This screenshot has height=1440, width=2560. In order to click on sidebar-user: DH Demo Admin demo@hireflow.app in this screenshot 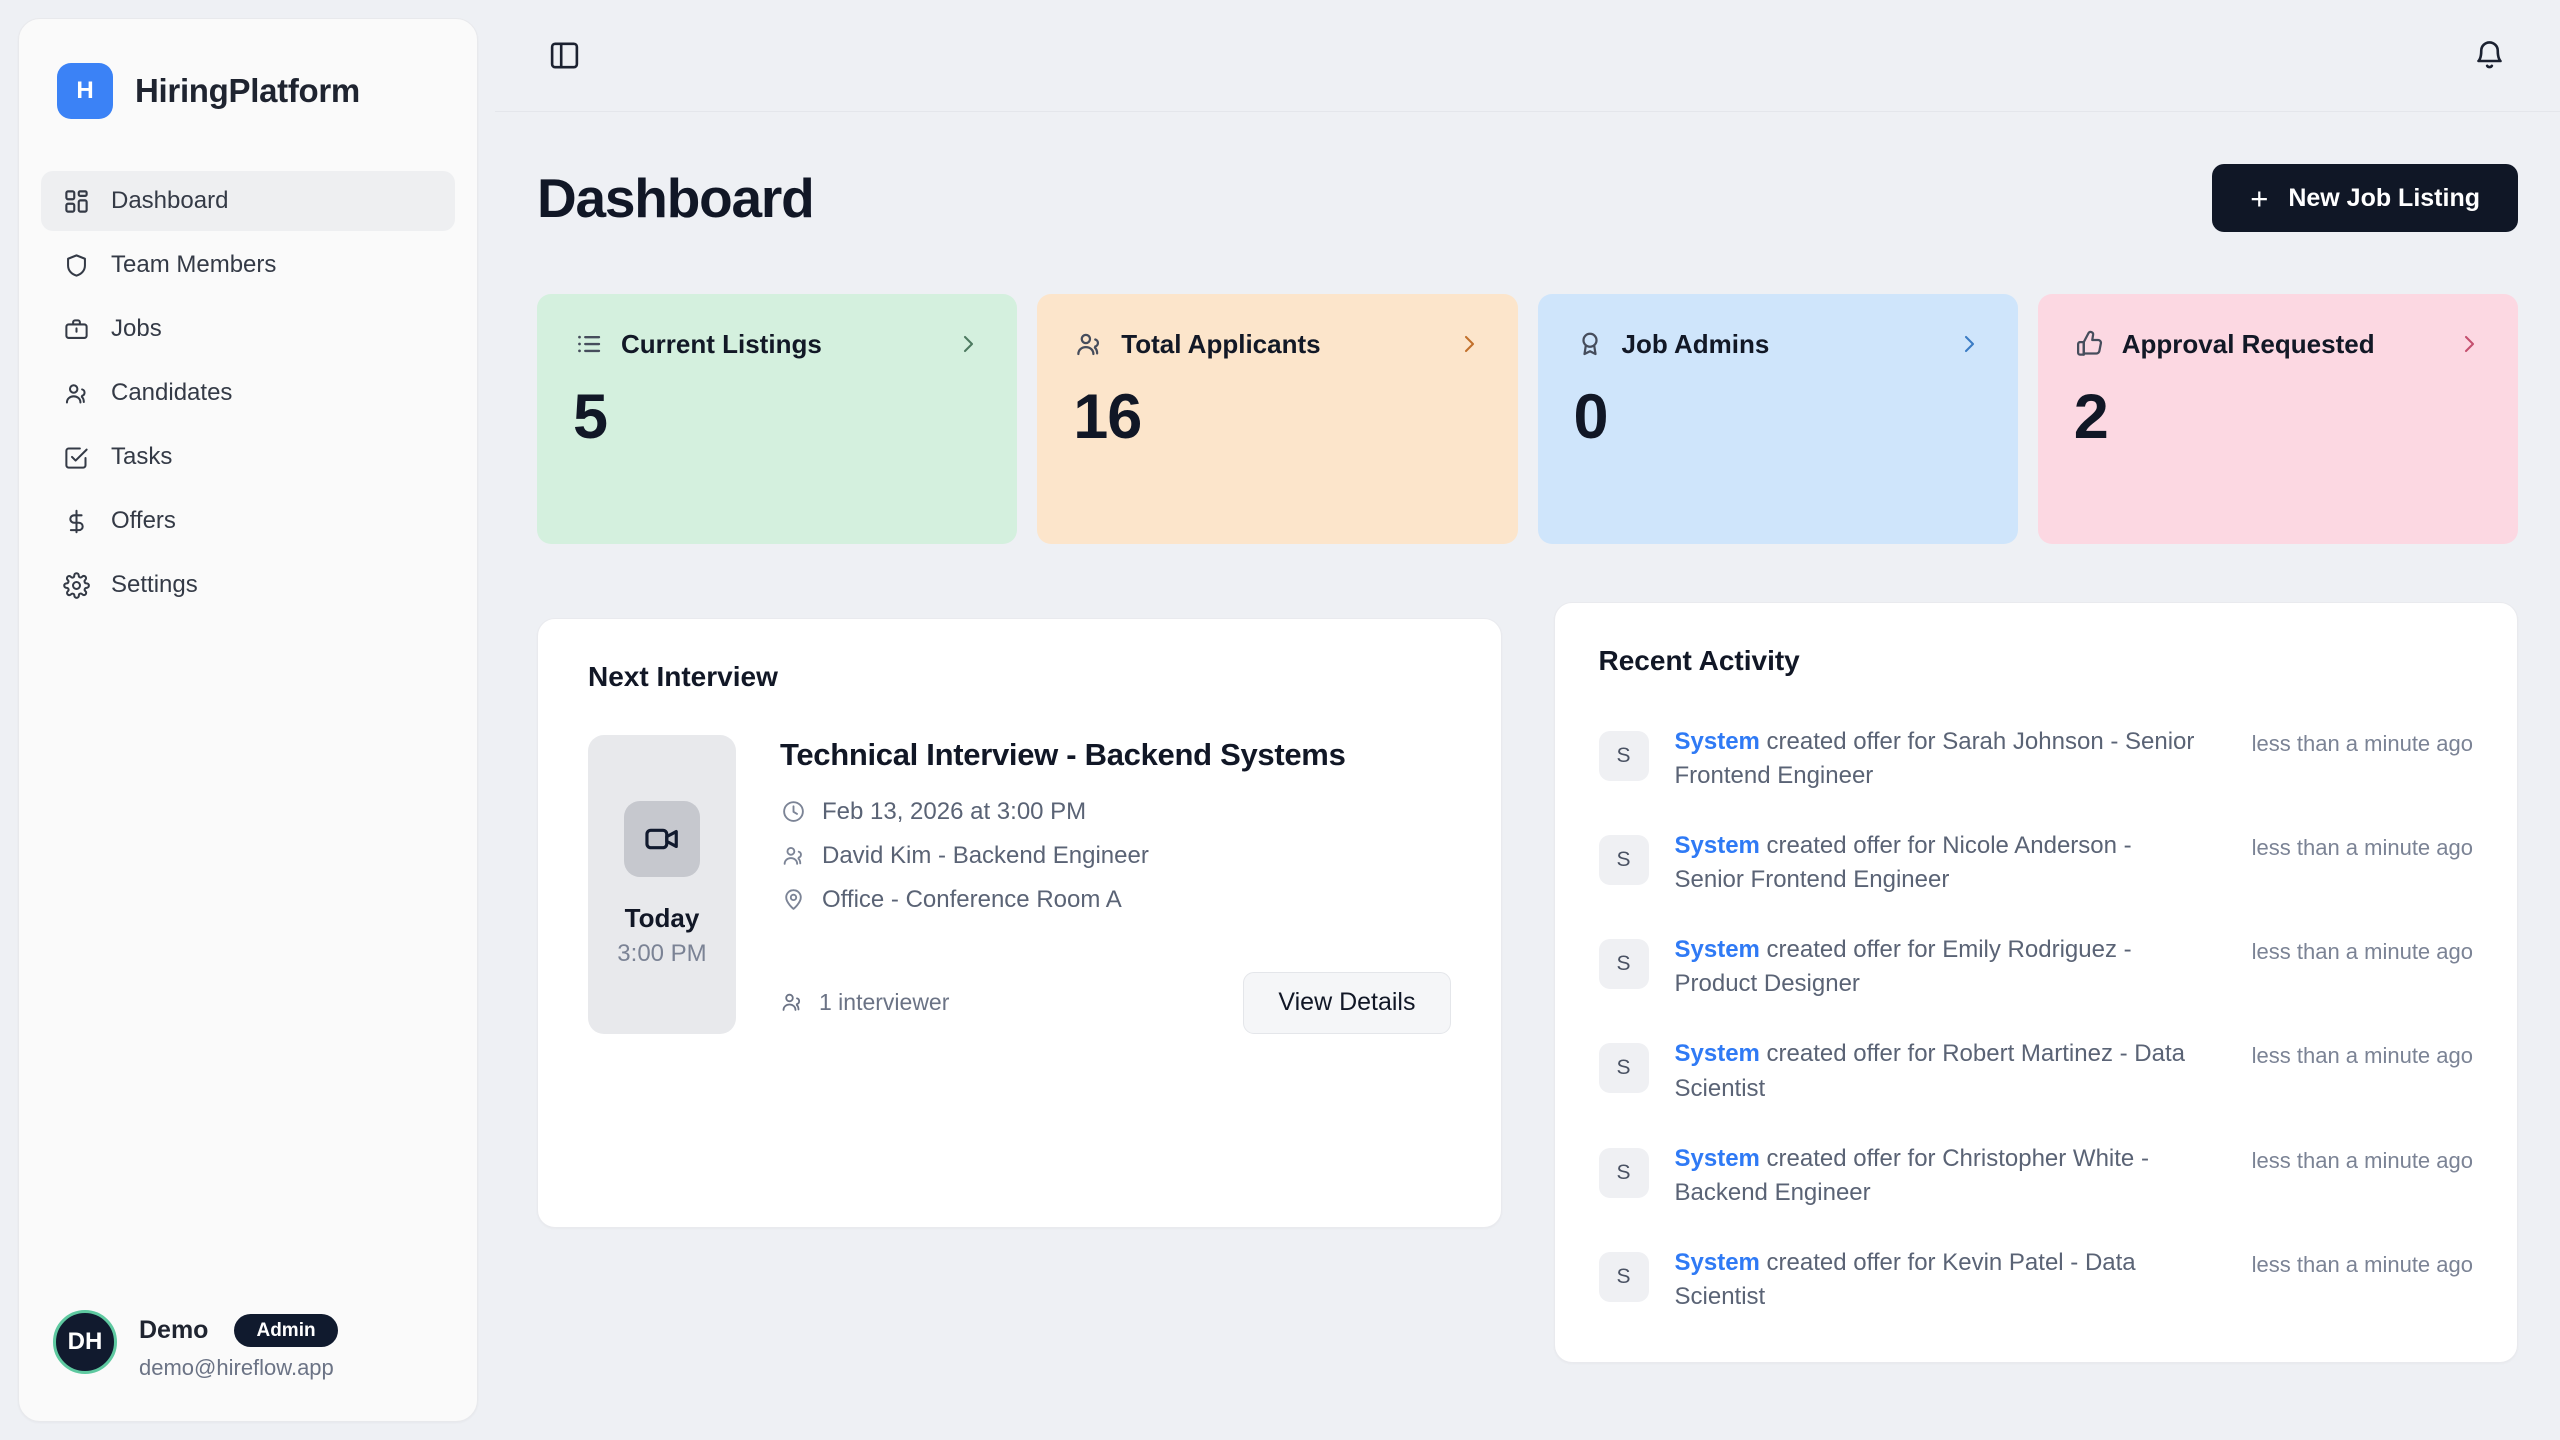, I will do `click(248, 1365)`.